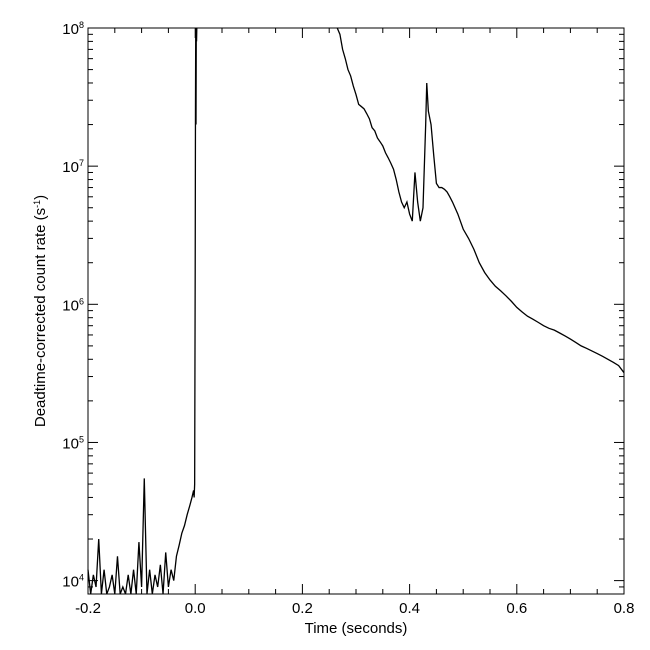  What do you see at coordinates (354, 608) in the screenshot?
I see `x-tick-labels: -0.2 0.0 0.2 0.4 0.6 0.8` at bounding box center [354, 608].